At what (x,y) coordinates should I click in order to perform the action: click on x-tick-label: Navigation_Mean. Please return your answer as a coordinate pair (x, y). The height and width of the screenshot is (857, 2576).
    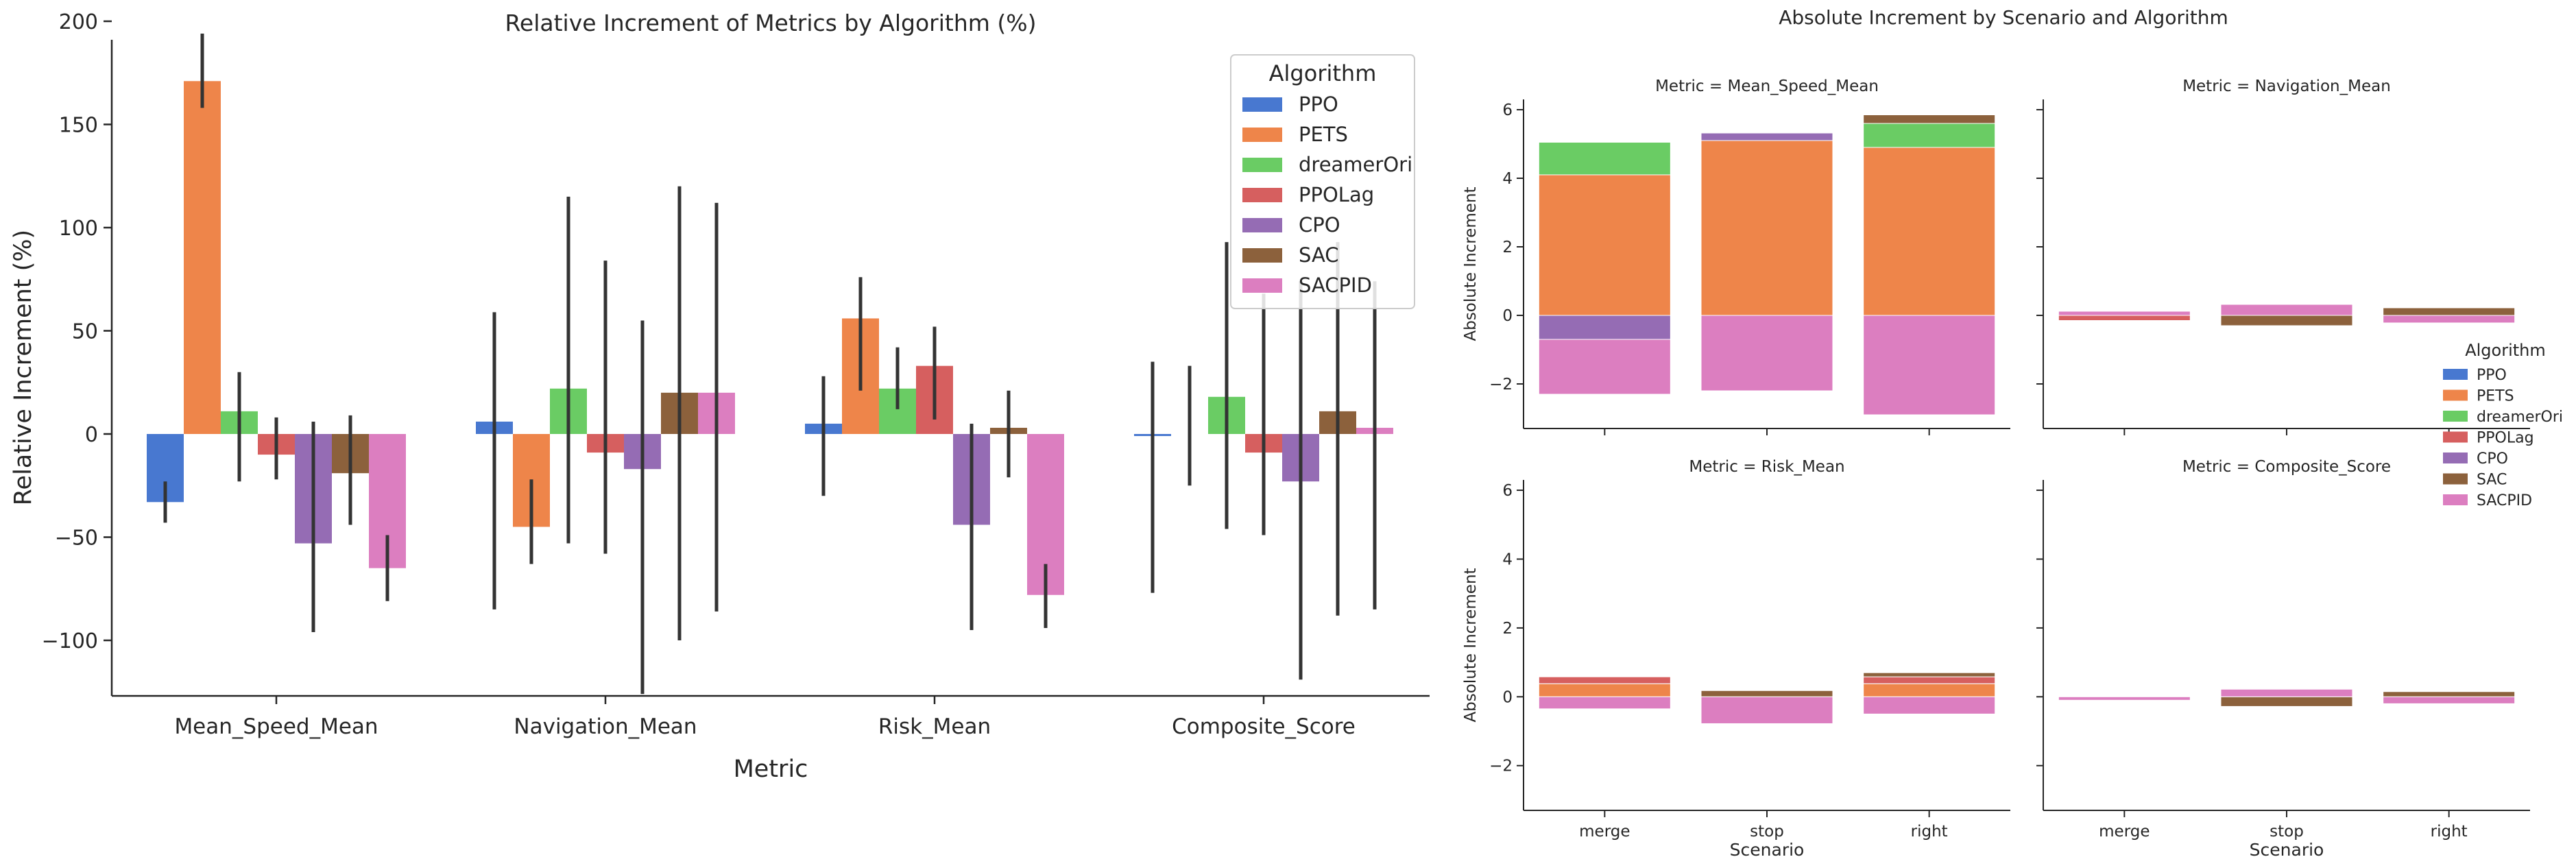
    Looking at the image, I should click on (606, 726).